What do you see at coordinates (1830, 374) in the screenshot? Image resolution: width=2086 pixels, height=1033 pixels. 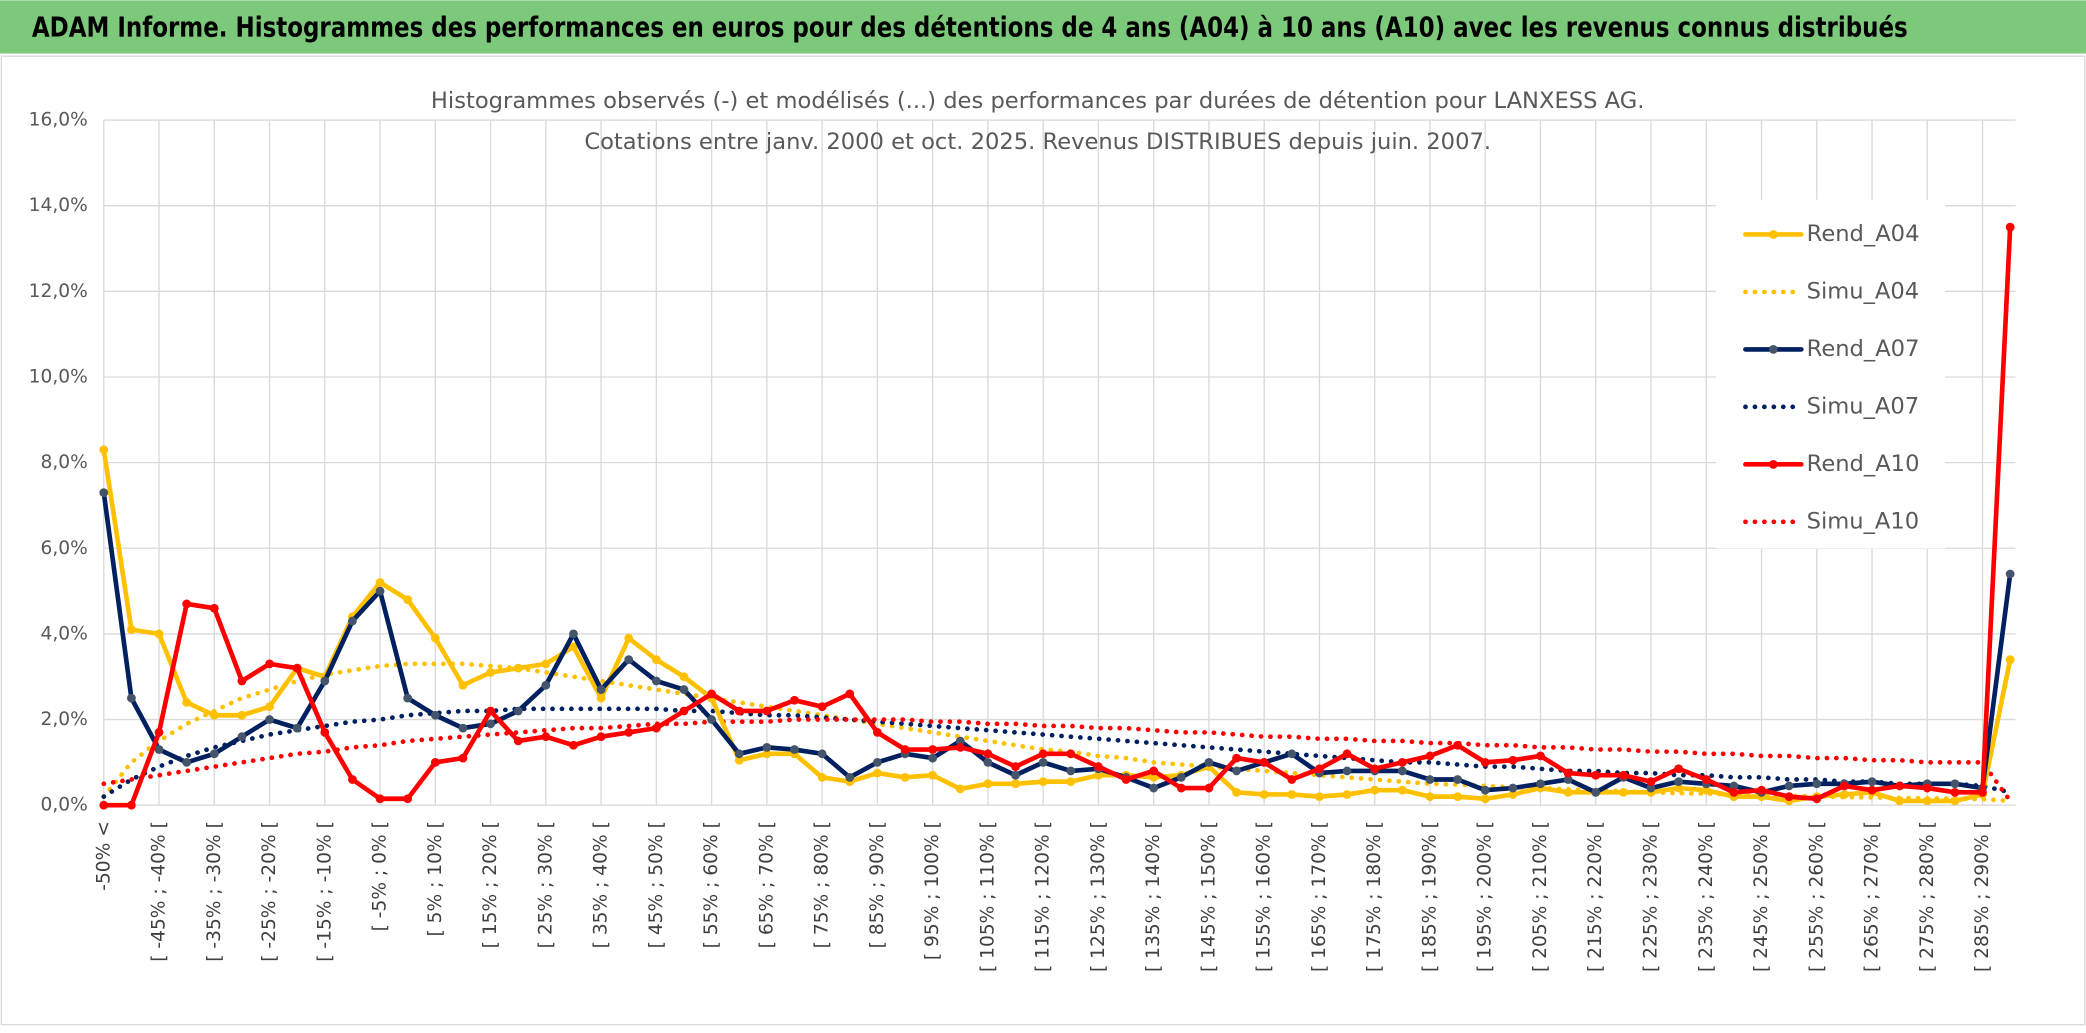 I see `legend-box` at bounding box center [1830, 374].